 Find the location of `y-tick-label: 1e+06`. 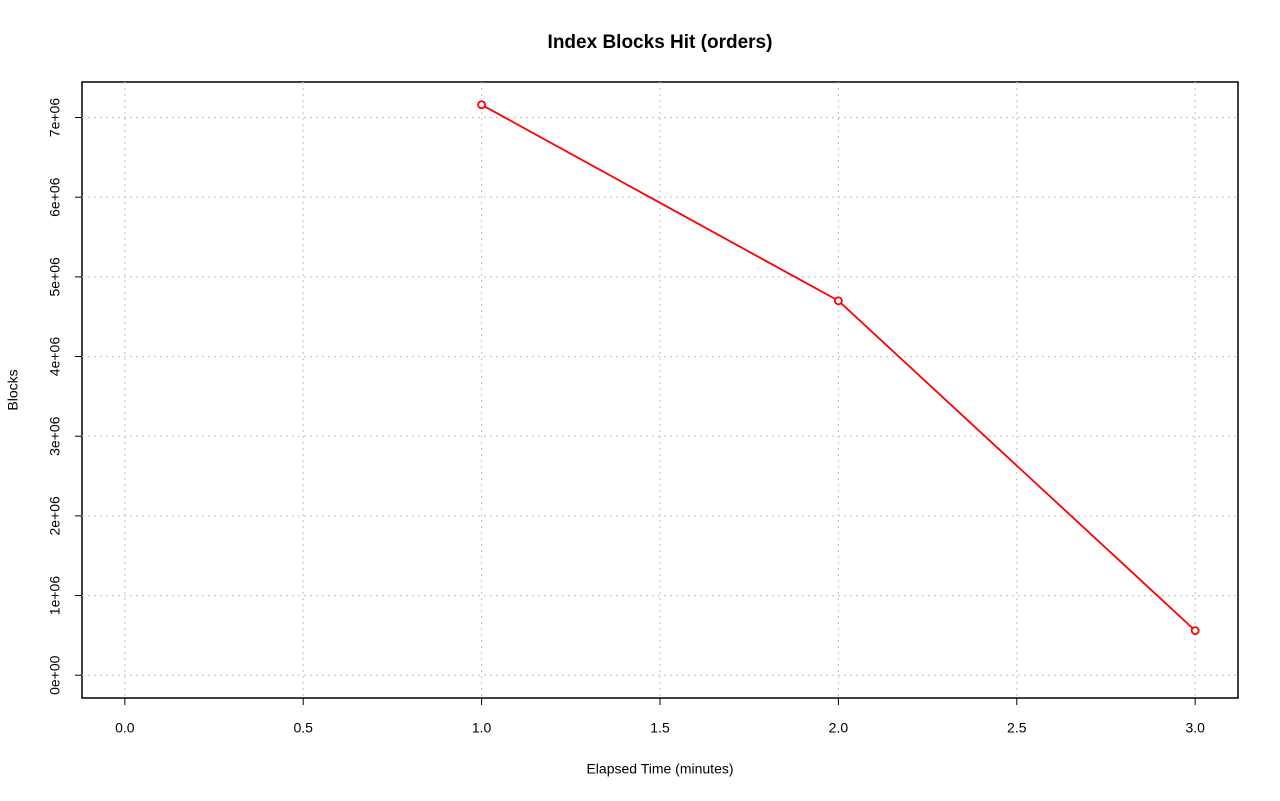

y-tick-label: 1e+06 is located at coordinates (55, 596).